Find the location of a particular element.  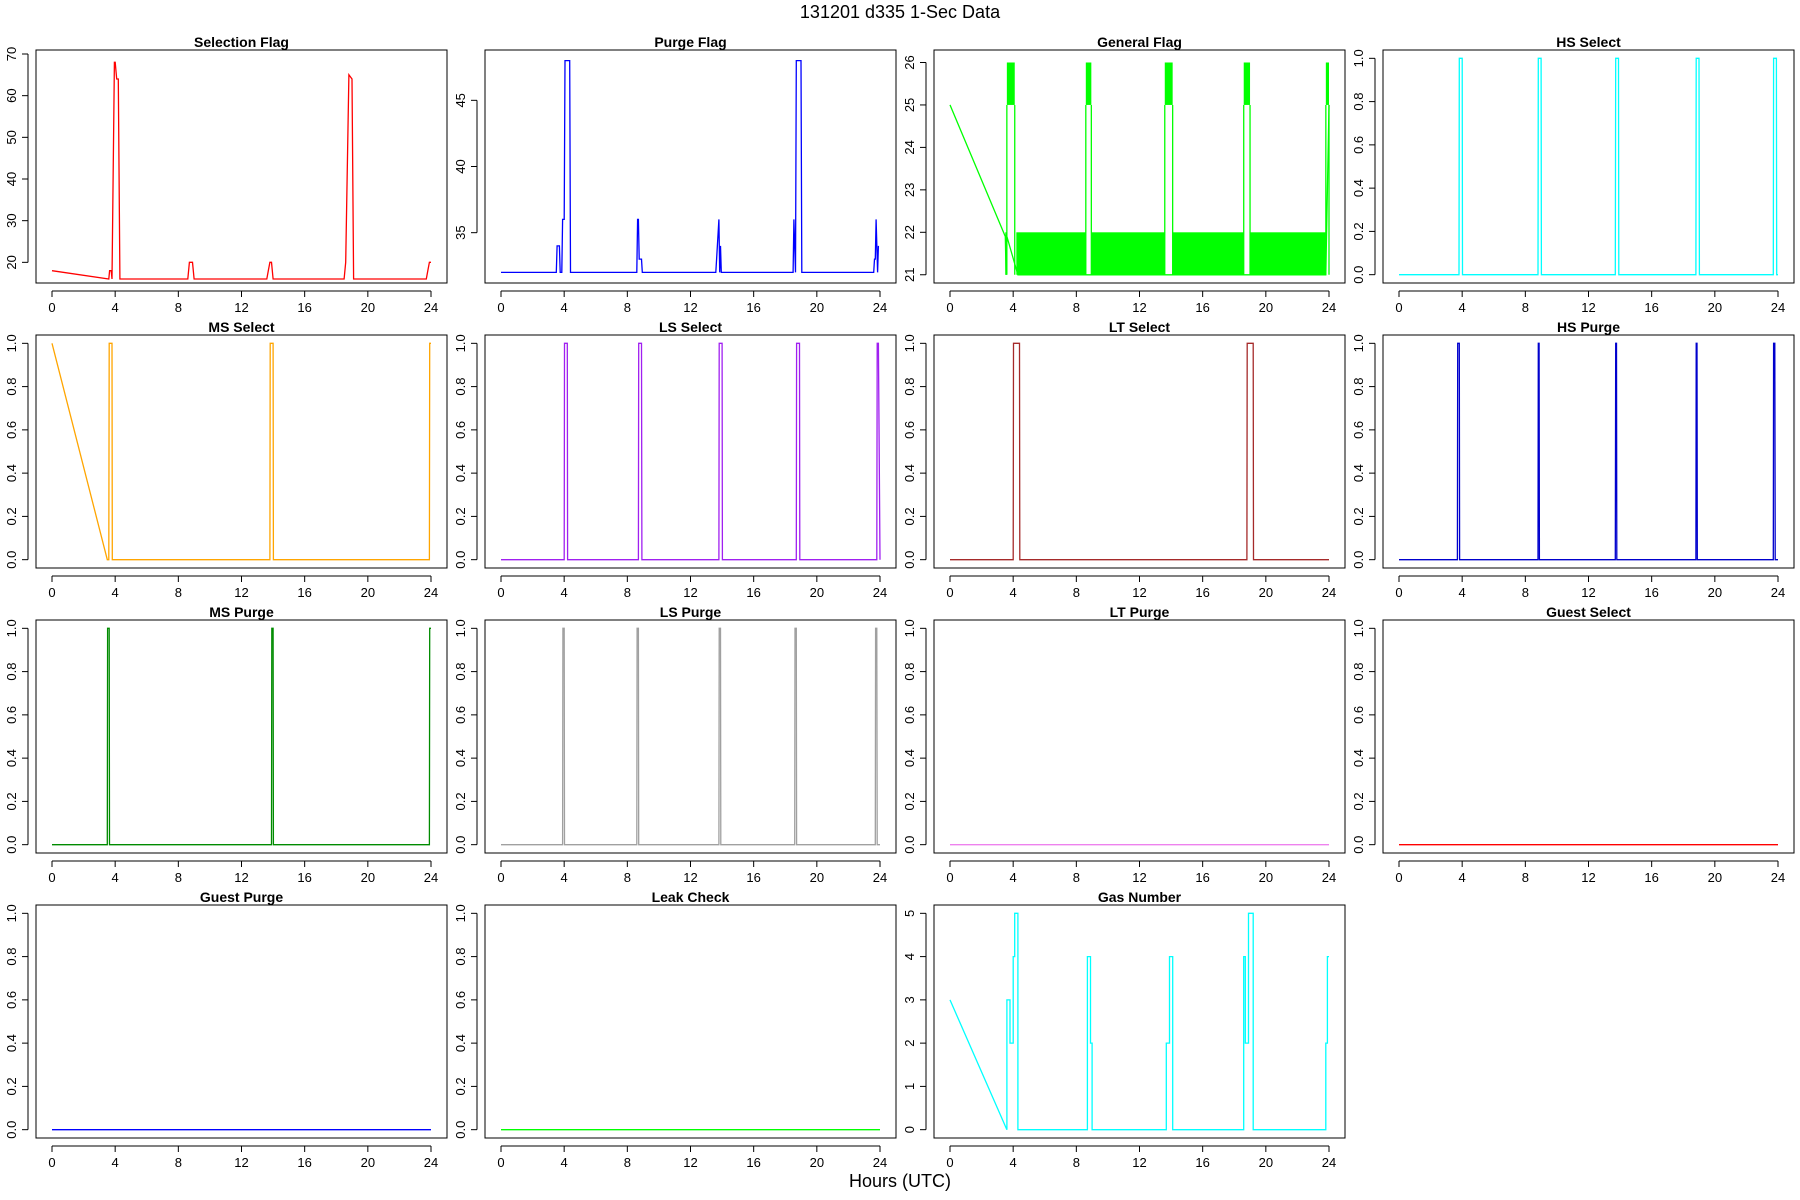

panel-title: HS Purge is located at coordinates (1588, 327).